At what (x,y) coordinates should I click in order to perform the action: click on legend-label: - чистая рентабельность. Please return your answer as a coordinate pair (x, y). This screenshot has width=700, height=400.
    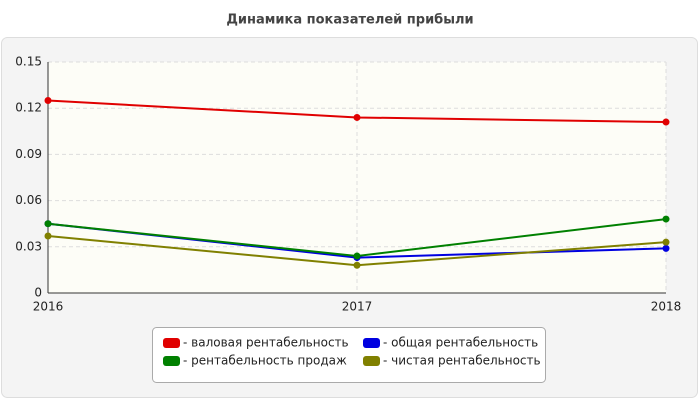
    Looking at the image, I should click on (462, 361).